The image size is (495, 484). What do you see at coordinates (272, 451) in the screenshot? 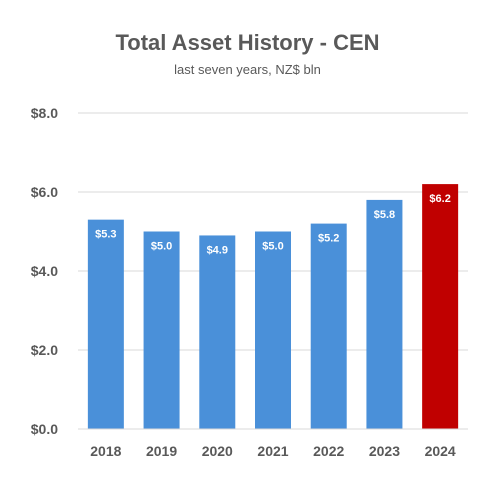
I see `x-tick-label: 2021` at bounding box center [272, 451].